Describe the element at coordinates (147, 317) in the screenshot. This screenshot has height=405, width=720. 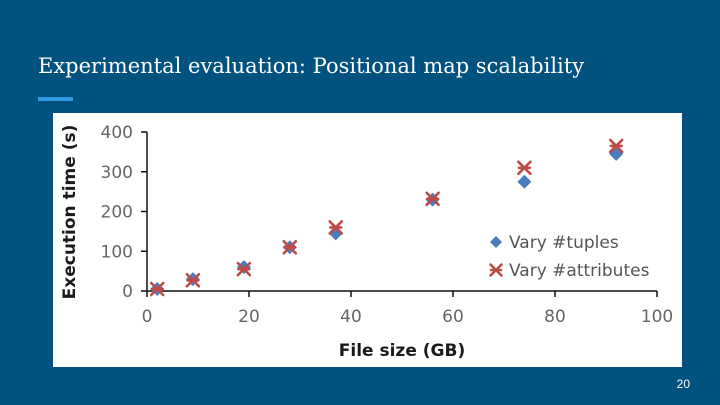
I see `x-tick-label: 0` at that location.